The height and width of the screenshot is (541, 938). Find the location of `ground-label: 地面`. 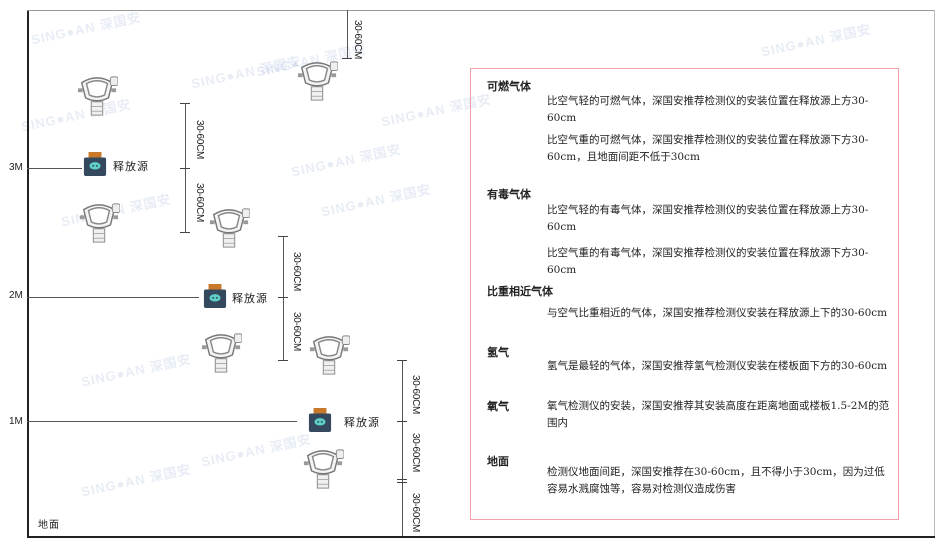

ground-label: 地面 is located at coordinates (49, 525).